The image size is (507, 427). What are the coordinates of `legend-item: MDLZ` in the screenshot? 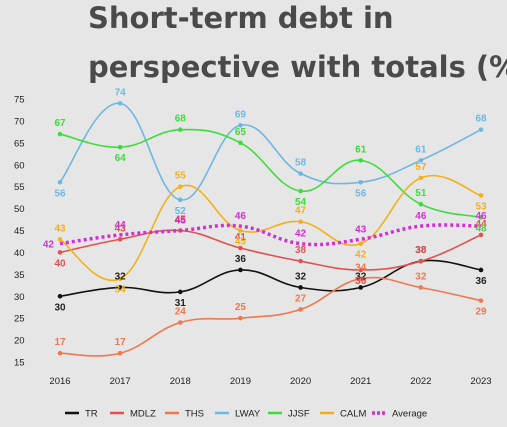 It's located at (133, 414).